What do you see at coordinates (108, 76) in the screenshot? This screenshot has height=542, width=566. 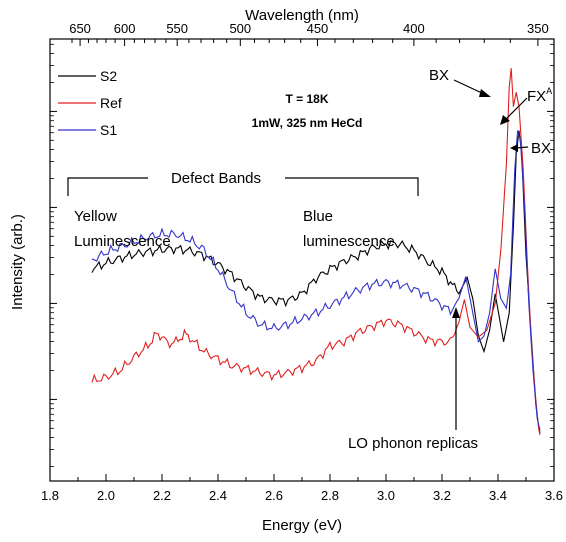 I see `legend-label-s2: S2` at bounding box center [108, 76].